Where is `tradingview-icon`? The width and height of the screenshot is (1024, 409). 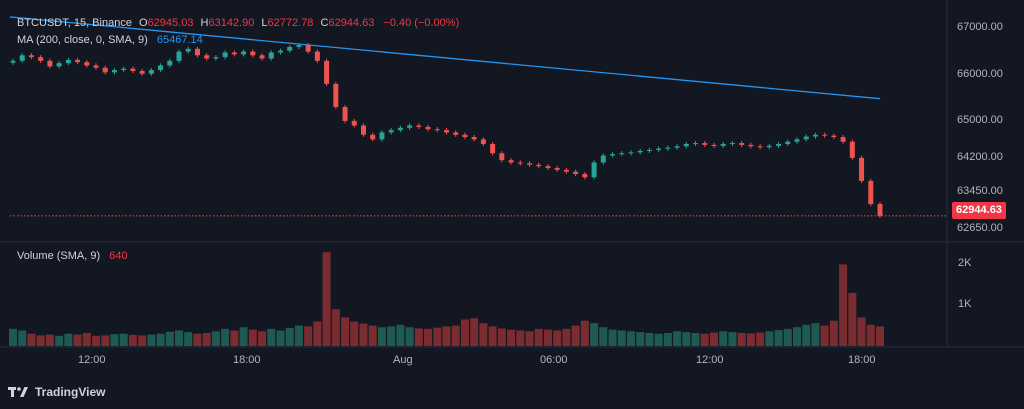 tradingview-icon is located at coordinates (18, 392).